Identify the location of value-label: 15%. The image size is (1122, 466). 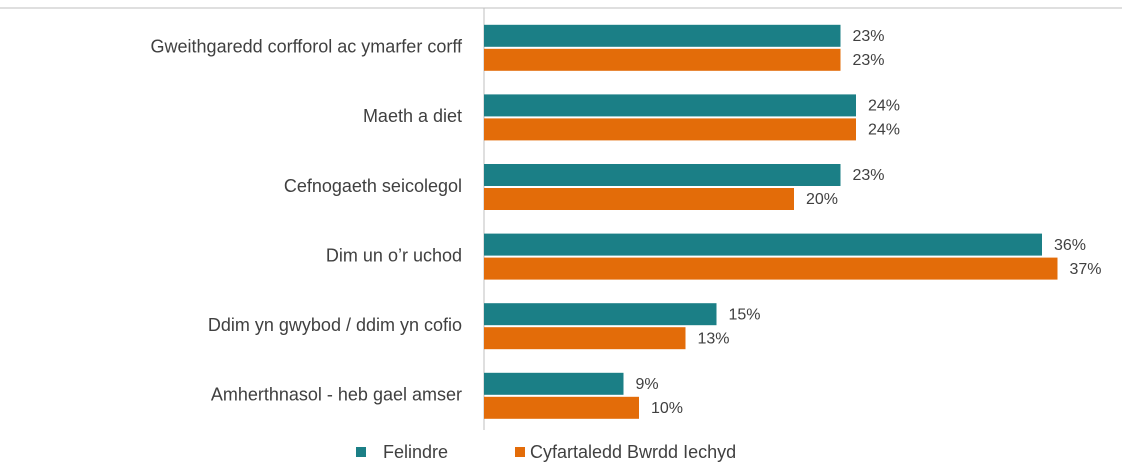
(745, 314).